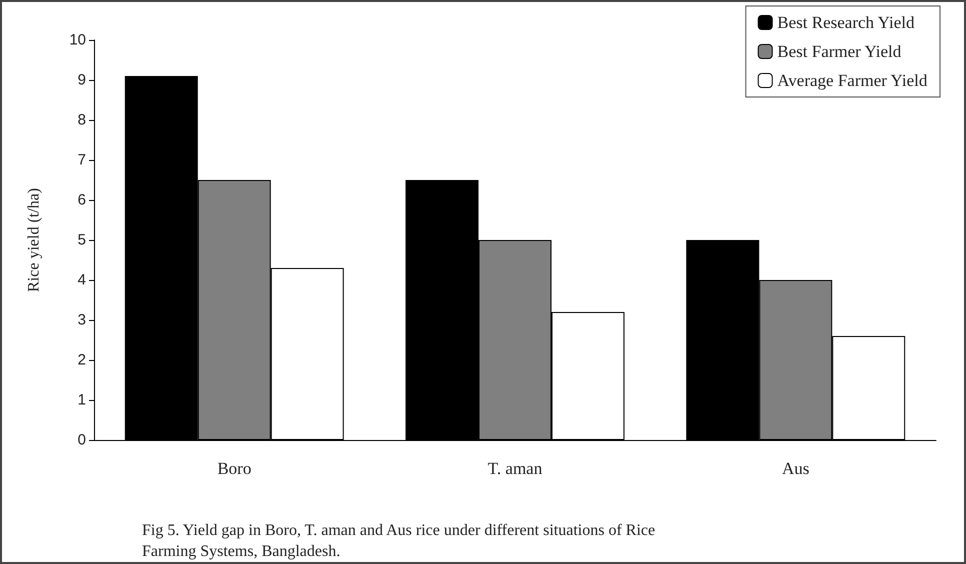 Image resolution: width=966 pixels, height=564 pixels. I want to click on legend-label: Best Farmer Yield, so click(839, 51).